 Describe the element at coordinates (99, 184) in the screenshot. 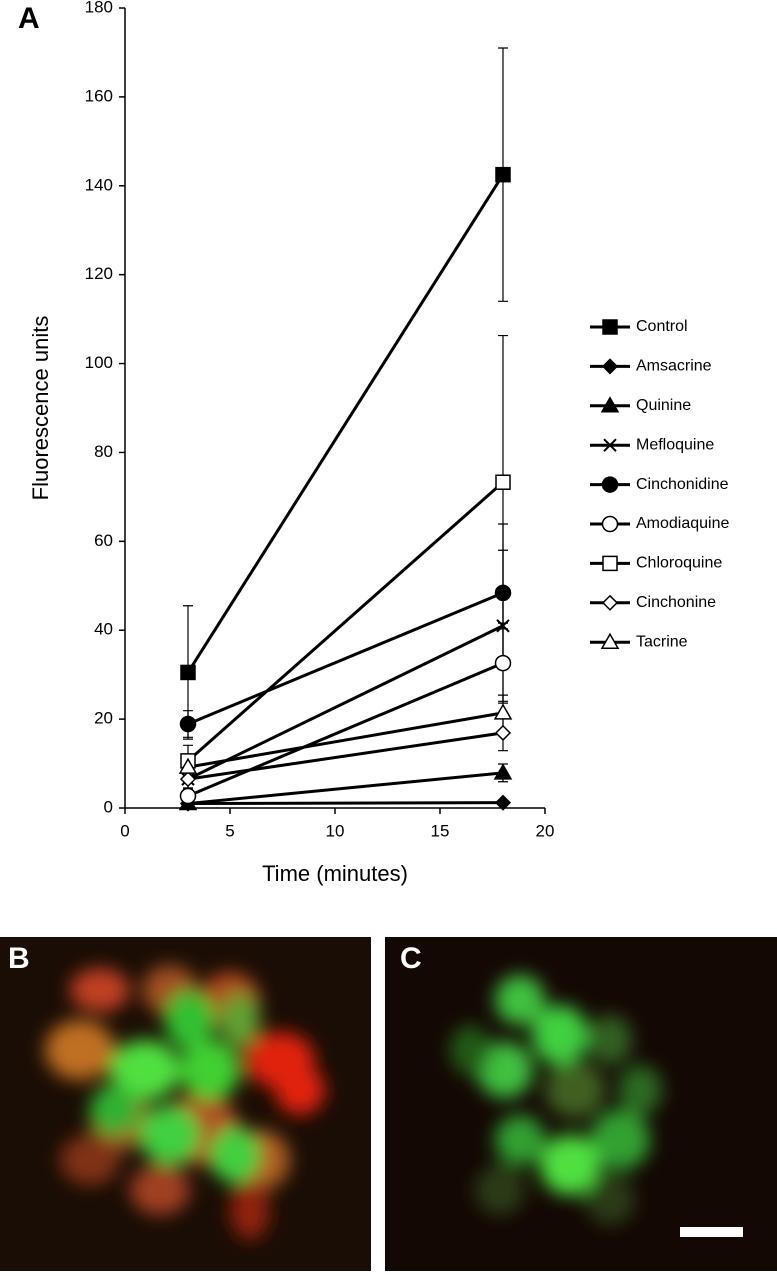

I see `y-tick-label: 140` at that location.